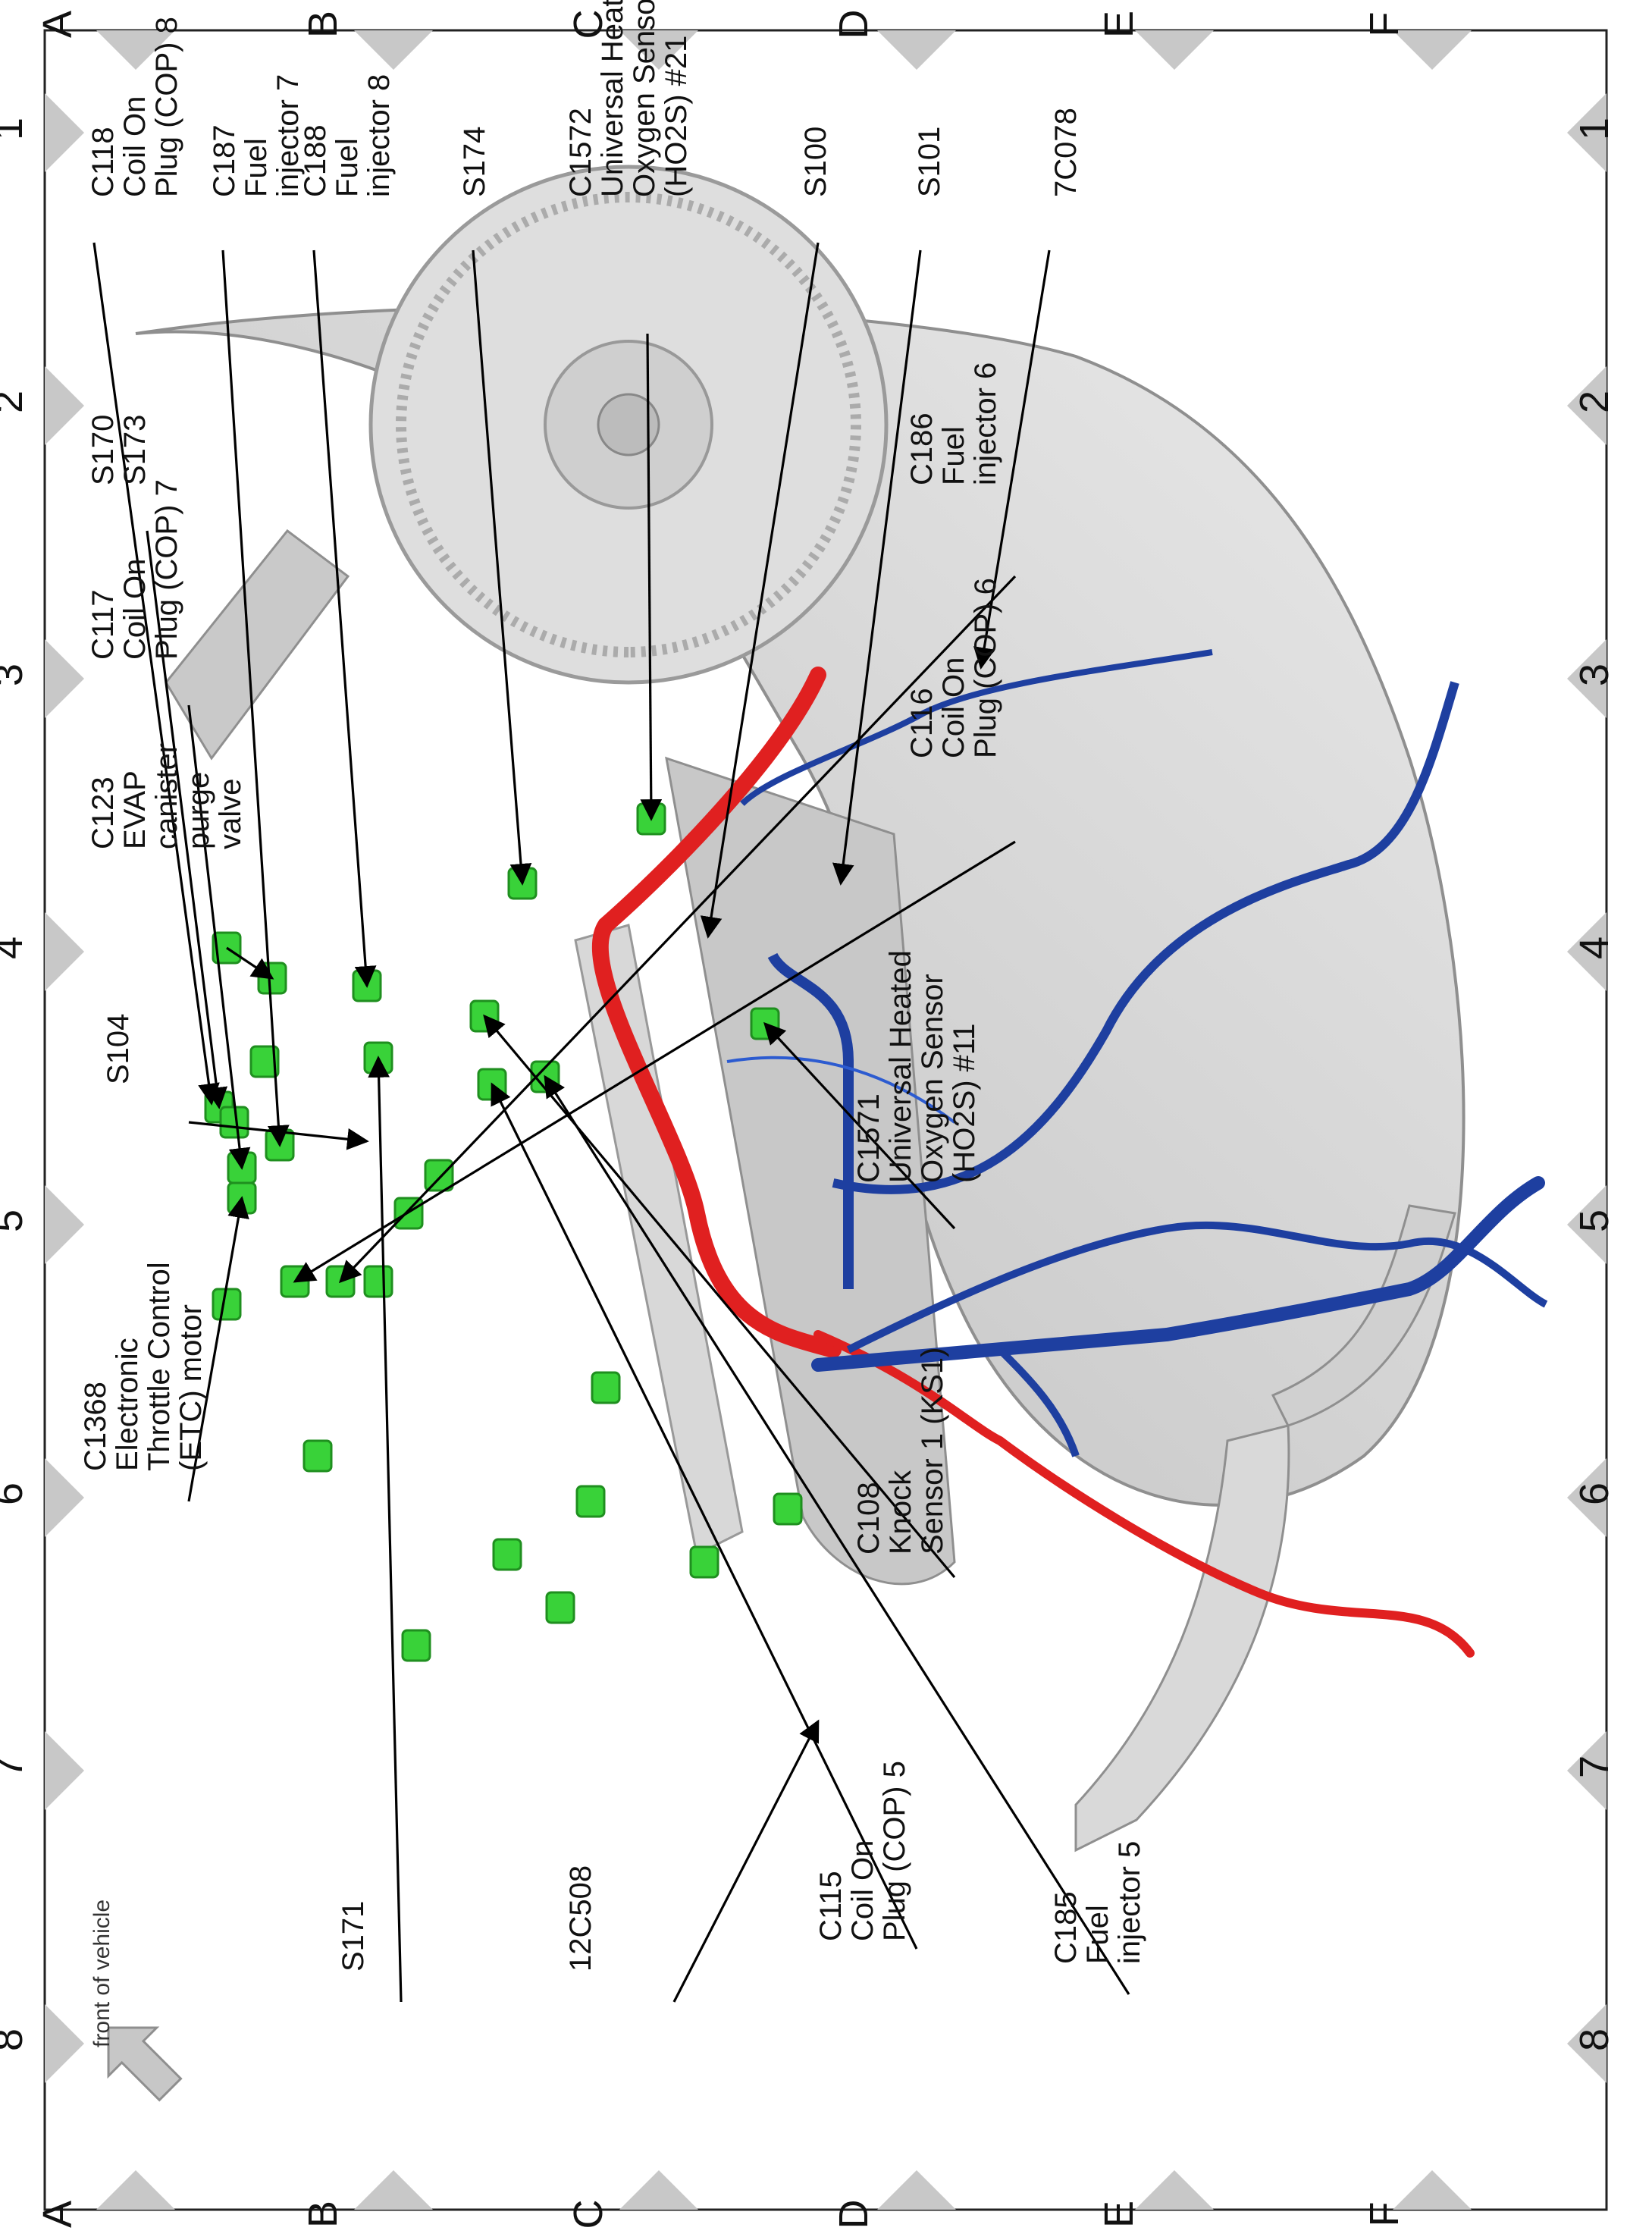  I want to click on callout-line: injector 6, so click(985, 423).